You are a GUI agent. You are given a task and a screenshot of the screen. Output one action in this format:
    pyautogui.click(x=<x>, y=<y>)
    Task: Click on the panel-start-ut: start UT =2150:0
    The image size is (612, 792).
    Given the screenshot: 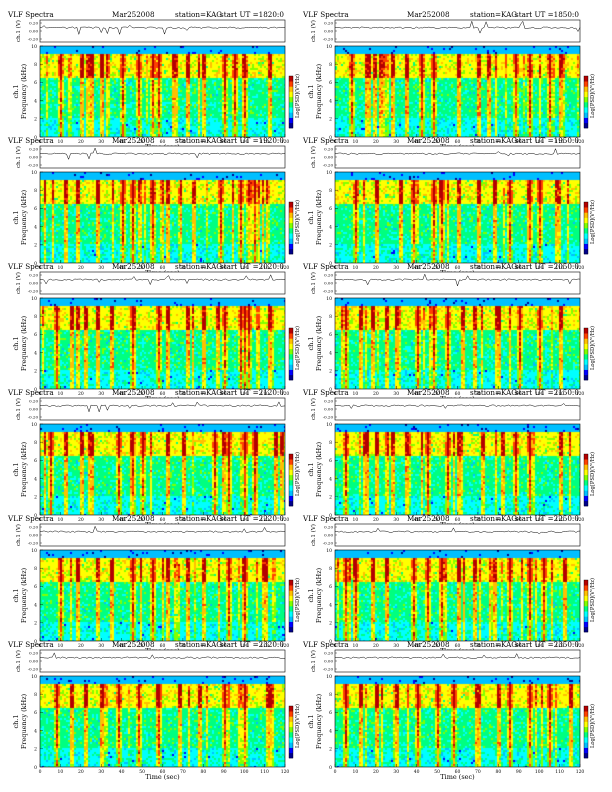 What is the action you would take?
    pyautogui.click(x=547, y=392)
    